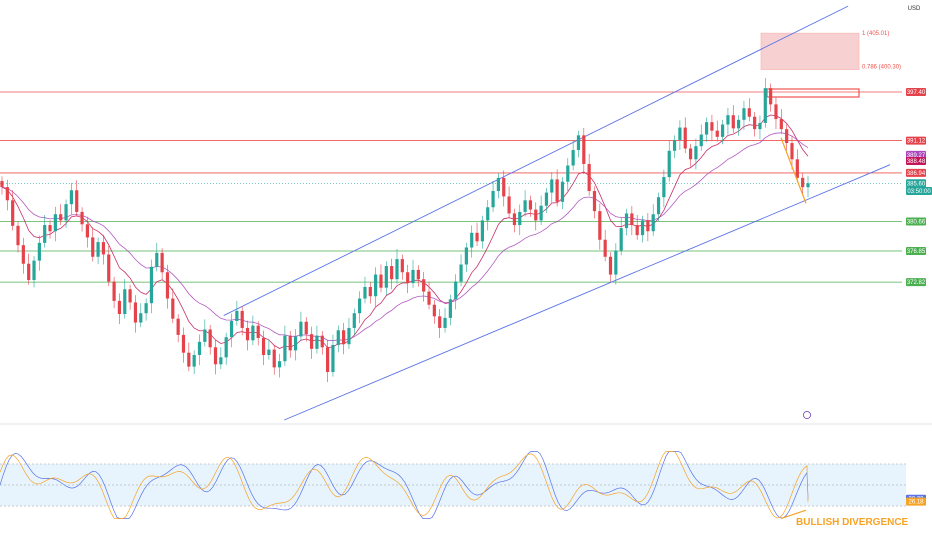  I want to click on annotations, so click(796, 278).